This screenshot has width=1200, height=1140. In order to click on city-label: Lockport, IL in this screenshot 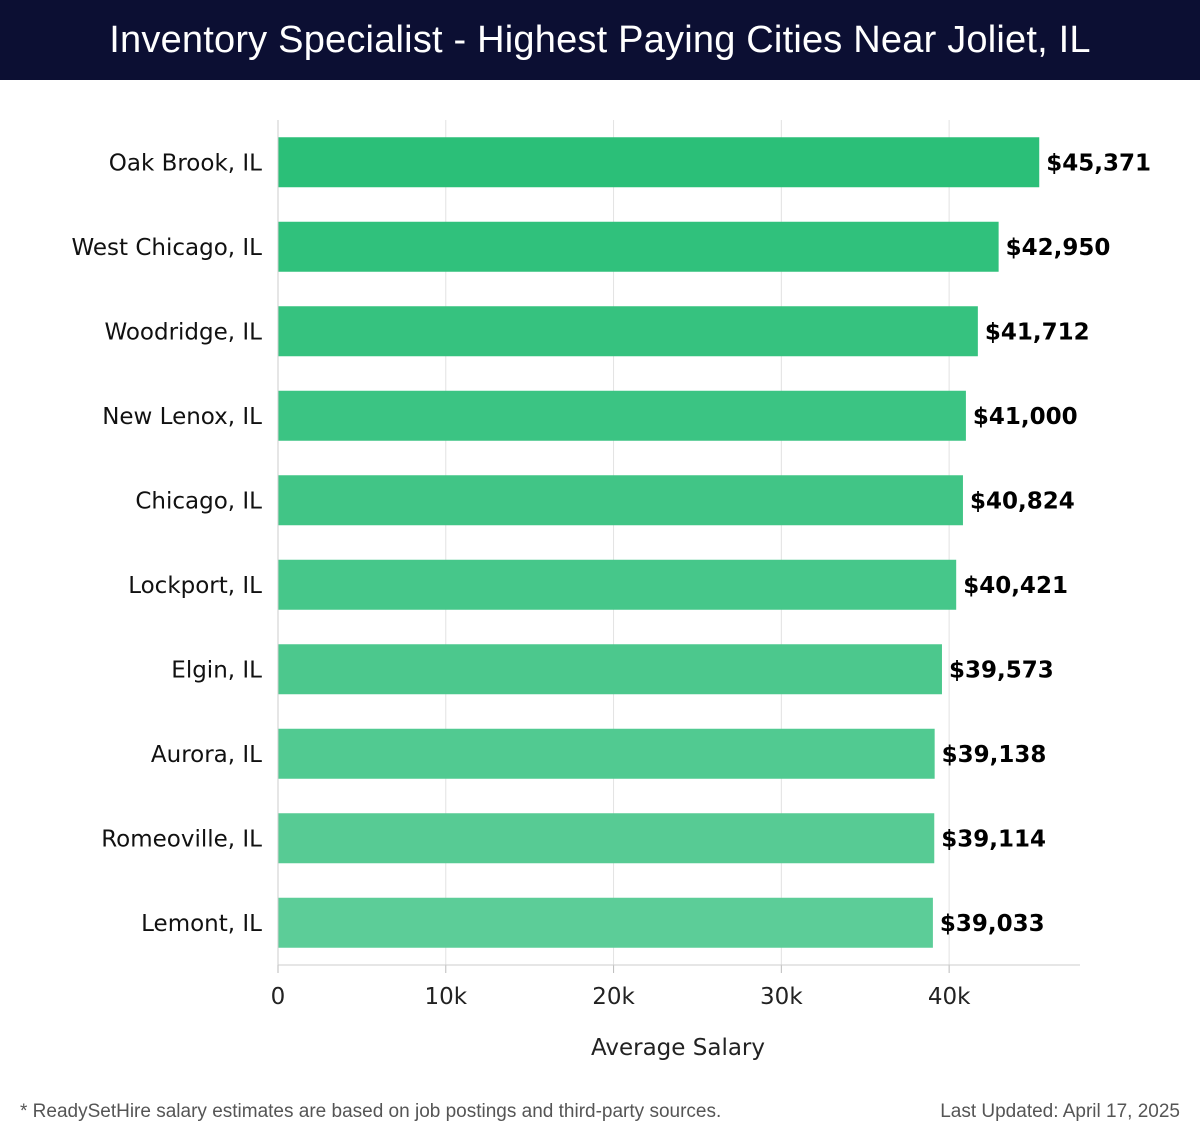, I will do `click(195, 586)`.